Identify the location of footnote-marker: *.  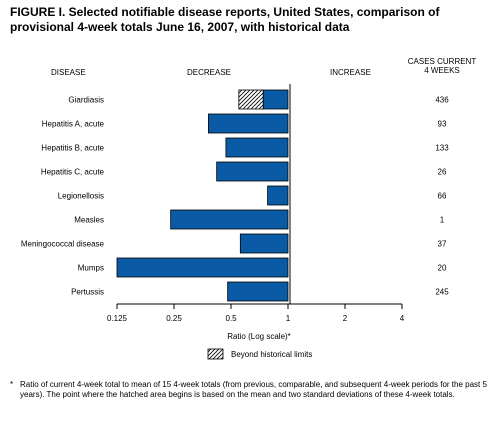
(12, 384).